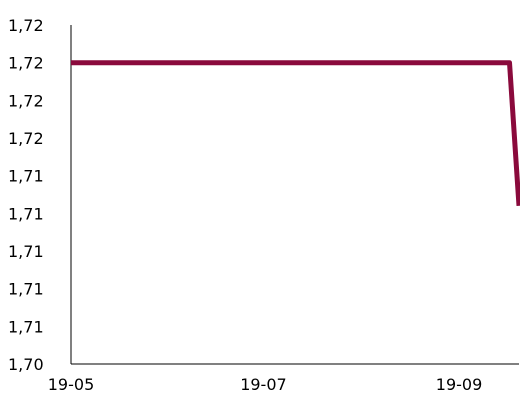  I want to click on x-tick-label: 19-07, so click(263, 384).